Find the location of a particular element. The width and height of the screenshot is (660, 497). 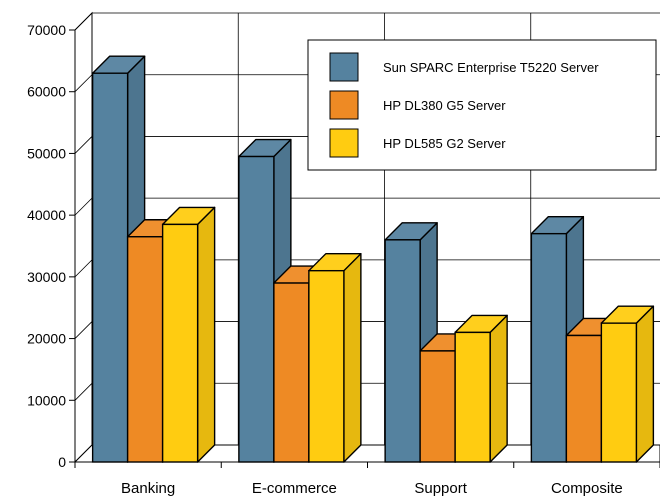

y-tick-label: 70000 is located at coordinates (46, 30).